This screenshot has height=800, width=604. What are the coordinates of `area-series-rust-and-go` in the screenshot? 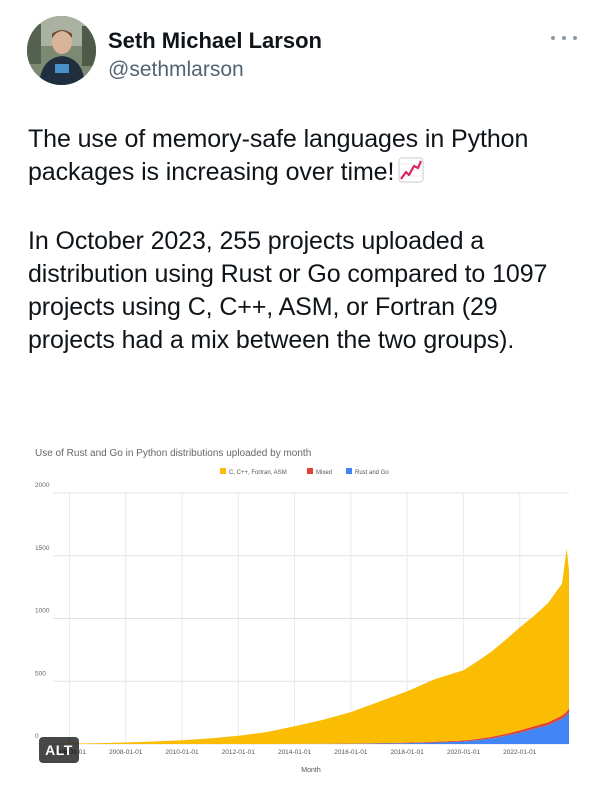 It's located at (311, 728).